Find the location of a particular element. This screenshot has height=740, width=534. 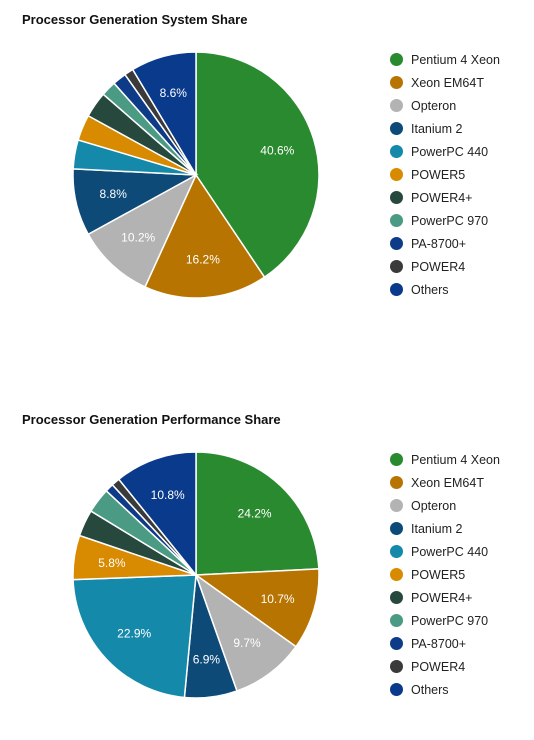

pie-value-label: 8.8% is located at coordinates (114, 194).